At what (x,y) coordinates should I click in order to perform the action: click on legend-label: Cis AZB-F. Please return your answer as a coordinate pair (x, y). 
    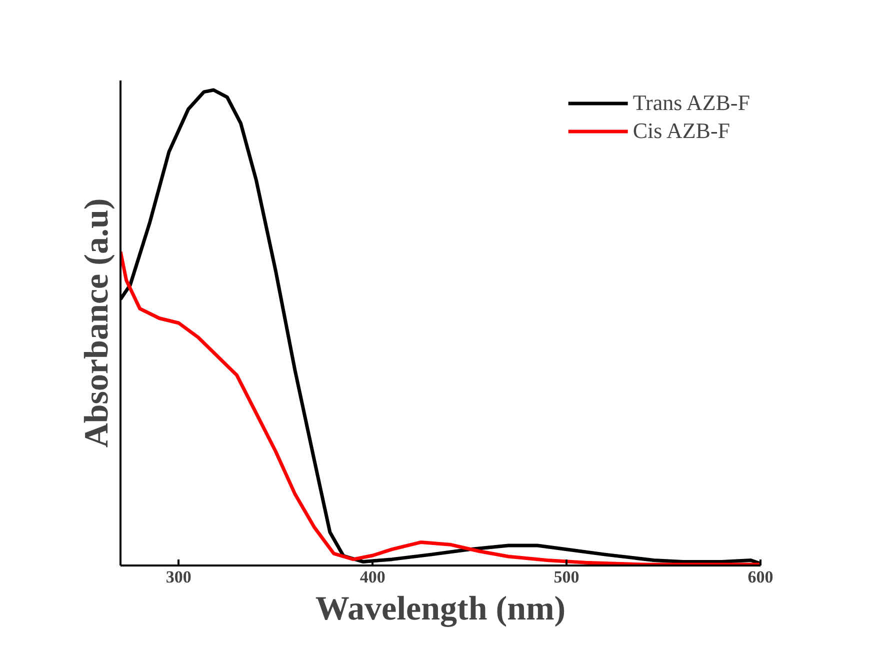
    Looking at the image, I should click on (681, 131).